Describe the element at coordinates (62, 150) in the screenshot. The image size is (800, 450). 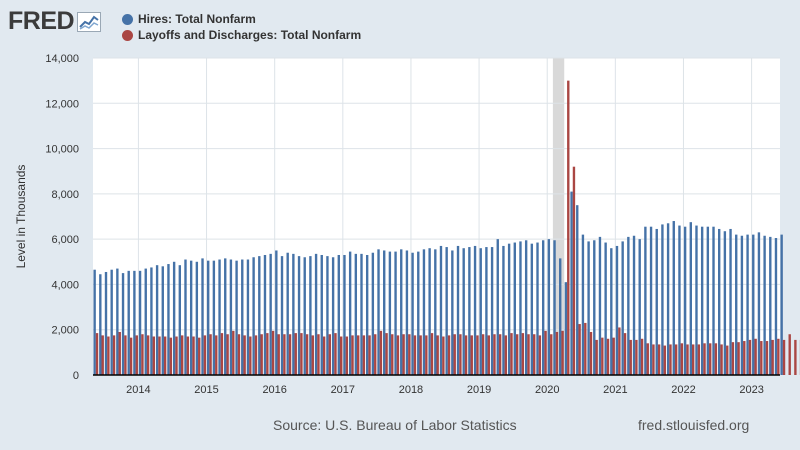
I see `y-tick-label: 10,000` at that location.